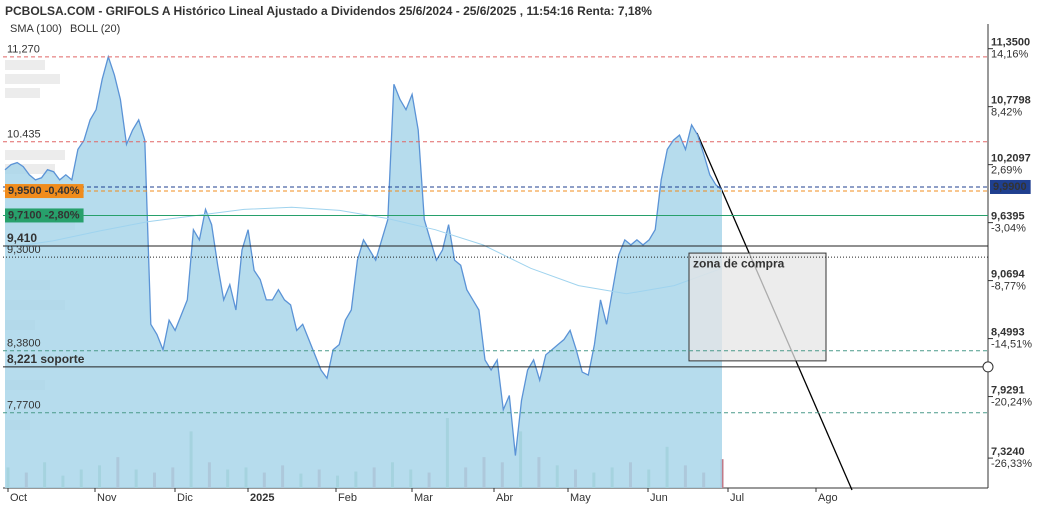 The height and width of the screenshot is (512, 1043). What do you see at coordinates (262, 498) in the screenshot?
I see `x-tick-label: 2025` at bounding box center [262, 498].